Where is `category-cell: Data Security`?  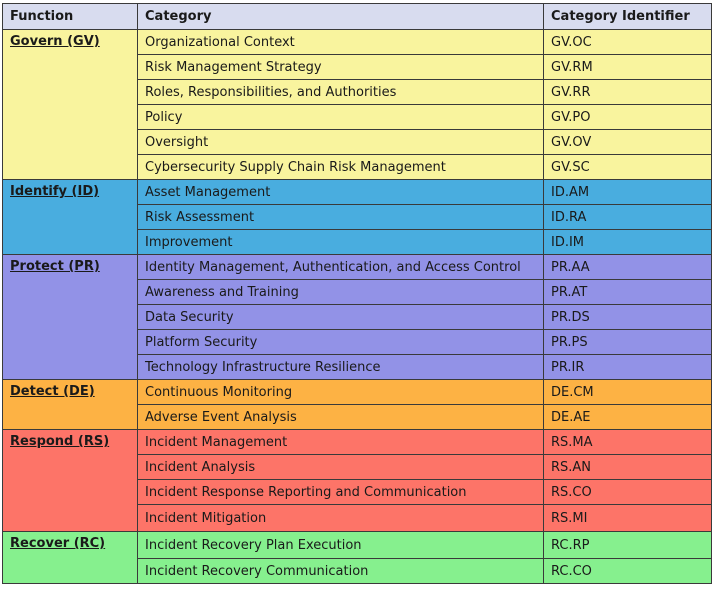
category-cell: Data Security is located at coordinates (340, 317).